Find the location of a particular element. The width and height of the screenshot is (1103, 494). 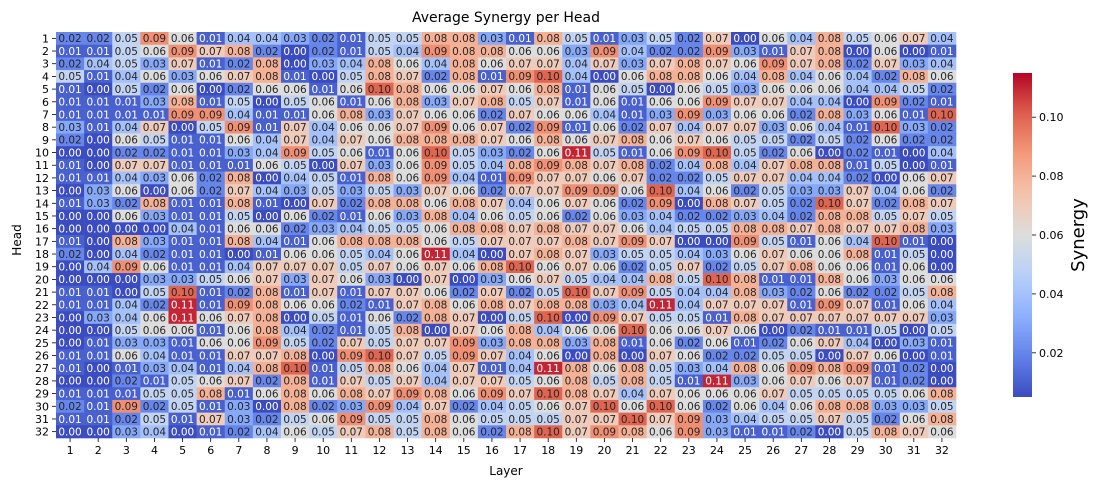

cell-value-label: 0.10 is located at coordinates (576, 293).